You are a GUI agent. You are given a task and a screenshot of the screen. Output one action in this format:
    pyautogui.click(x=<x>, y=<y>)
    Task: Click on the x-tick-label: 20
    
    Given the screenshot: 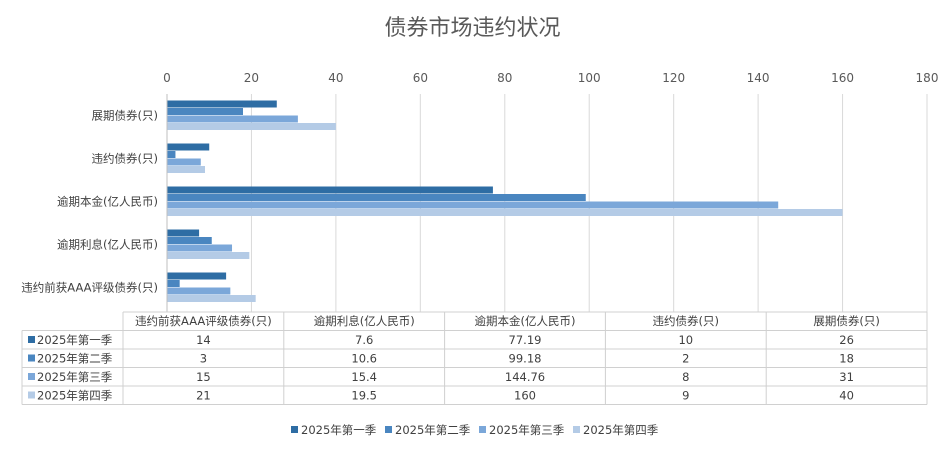 What is the action you would take?
    pyautogui.click(x=251, y=78)
    